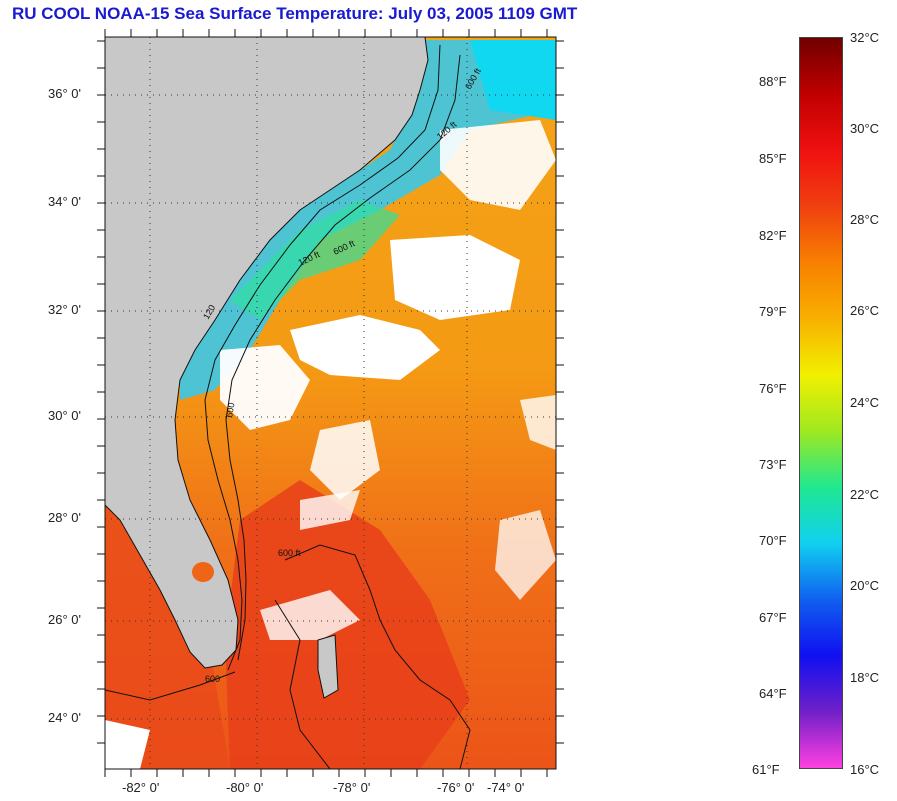 The height and width of the screenshot is (801, 897). Describe the element at coordinates (64, 309) in the screenshot. I see `lat-label: 32° 0'` at that location.